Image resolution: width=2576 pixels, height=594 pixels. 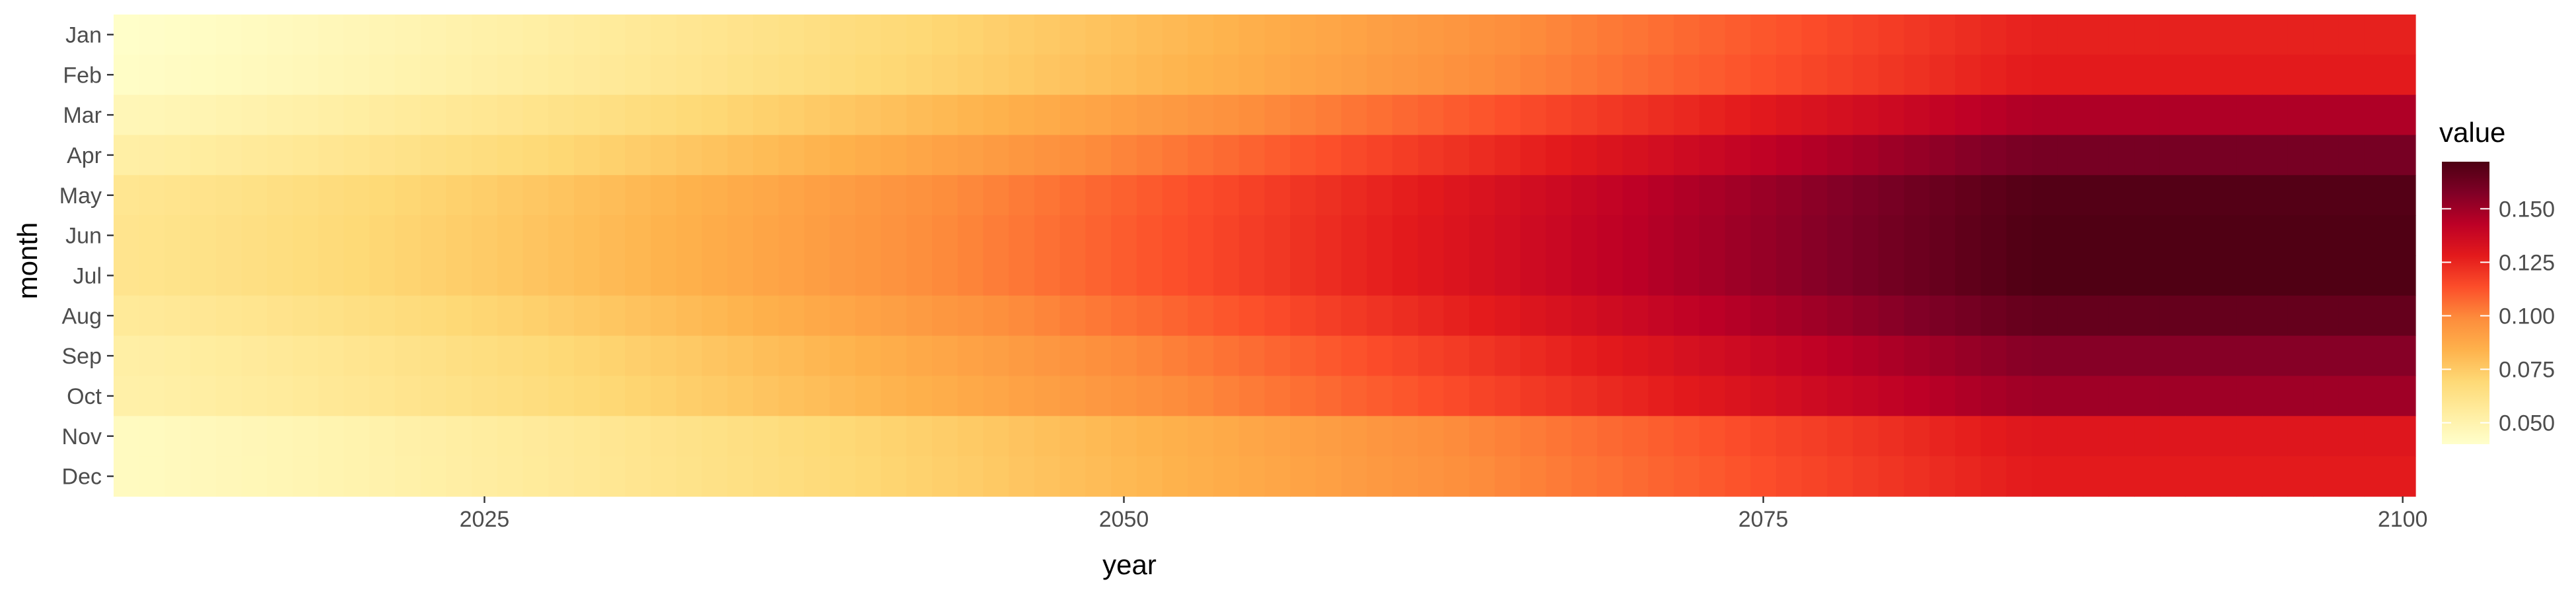 What do you see at coordinates (1129, 564) in the screenshot?
I see `x-axis-title: year` at bounding box center [1129, 564].